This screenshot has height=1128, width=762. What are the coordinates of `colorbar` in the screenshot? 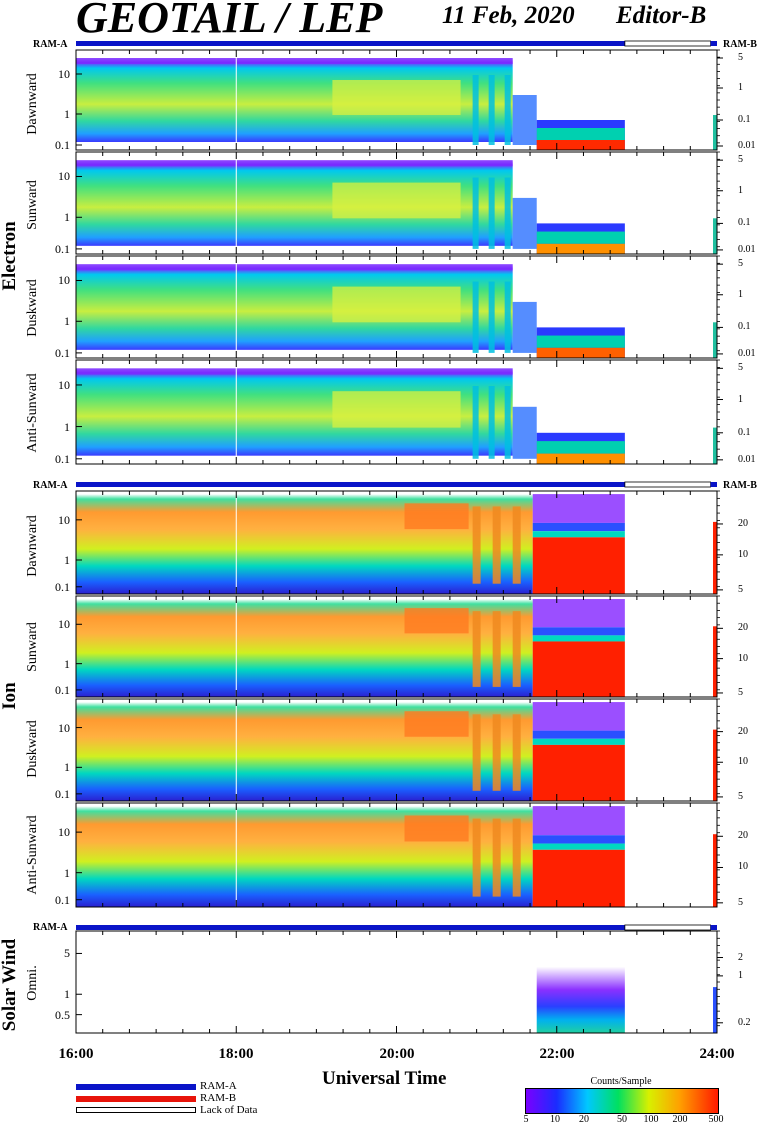 It's located at (622, 1101).